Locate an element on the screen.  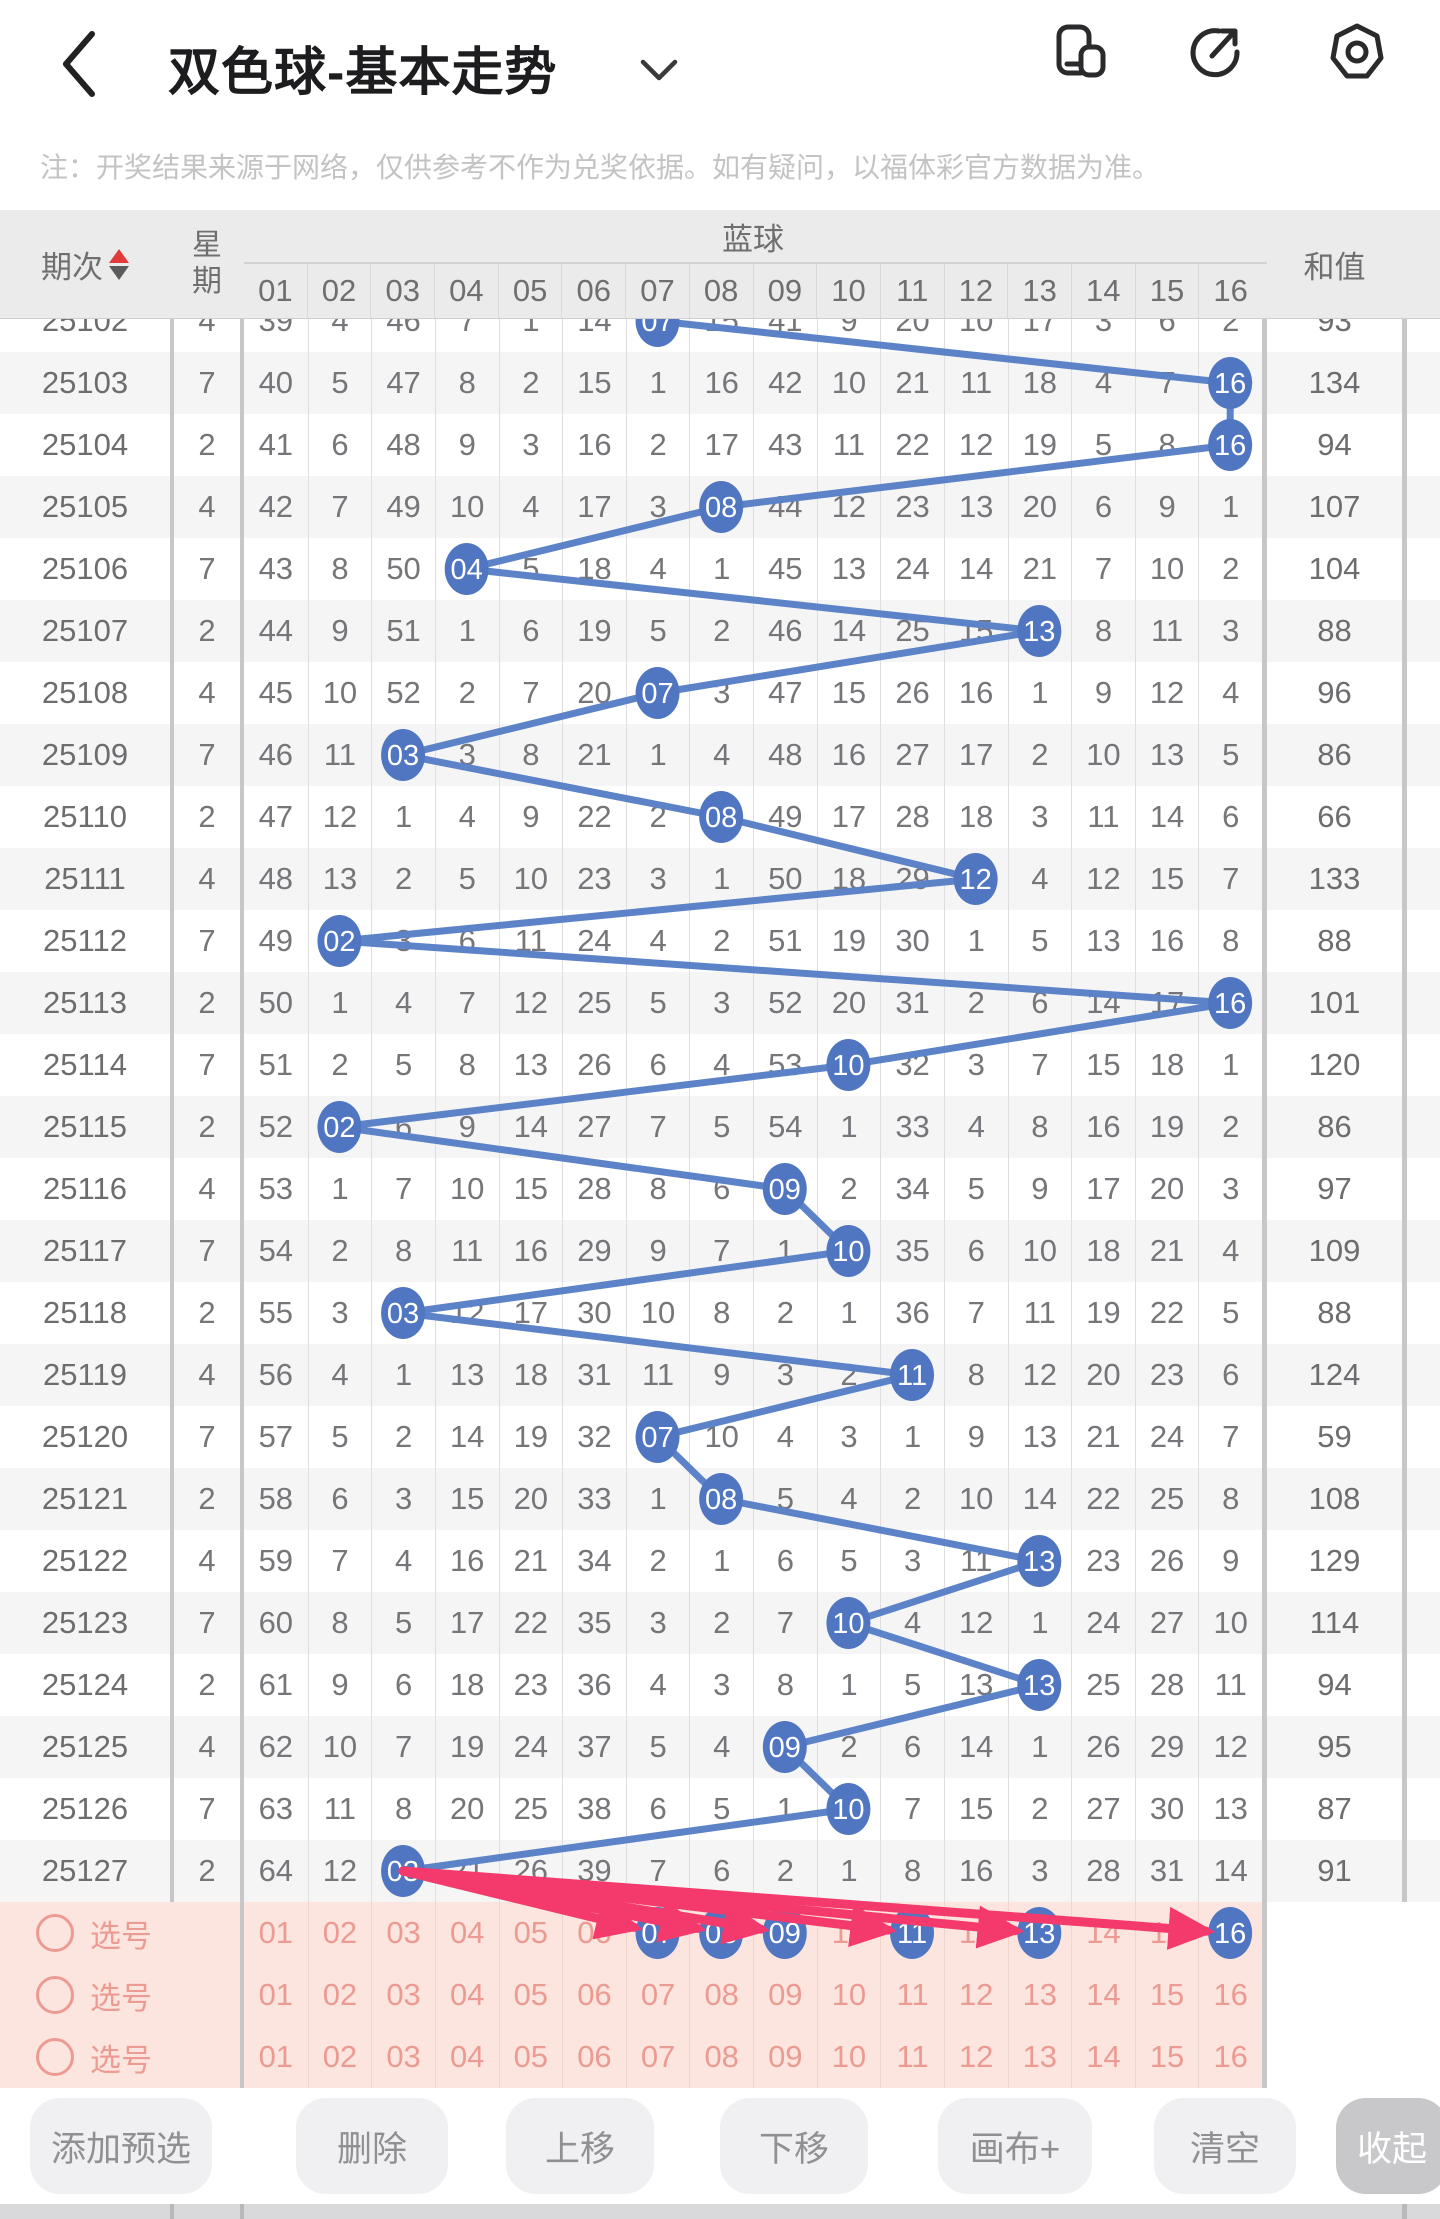
period-cell: 25107 is located at coordinates (85, 631).